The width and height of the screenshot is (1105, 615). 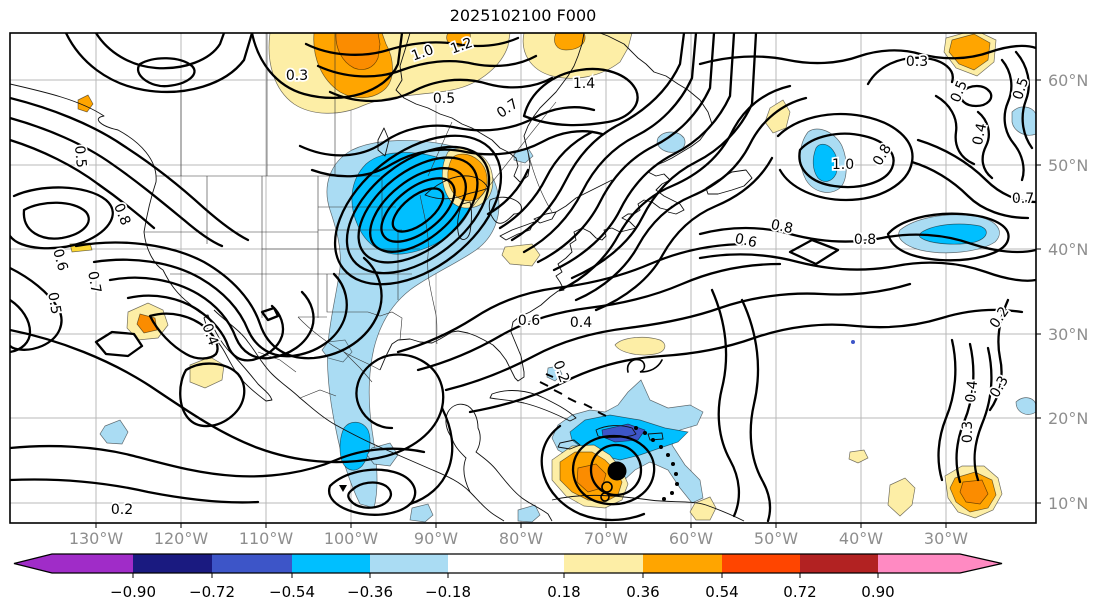 What do you see at coordinates (181, 538) in the screenshot?
I see `x-tick-label: 120°W` at bounding box center [181, 538].